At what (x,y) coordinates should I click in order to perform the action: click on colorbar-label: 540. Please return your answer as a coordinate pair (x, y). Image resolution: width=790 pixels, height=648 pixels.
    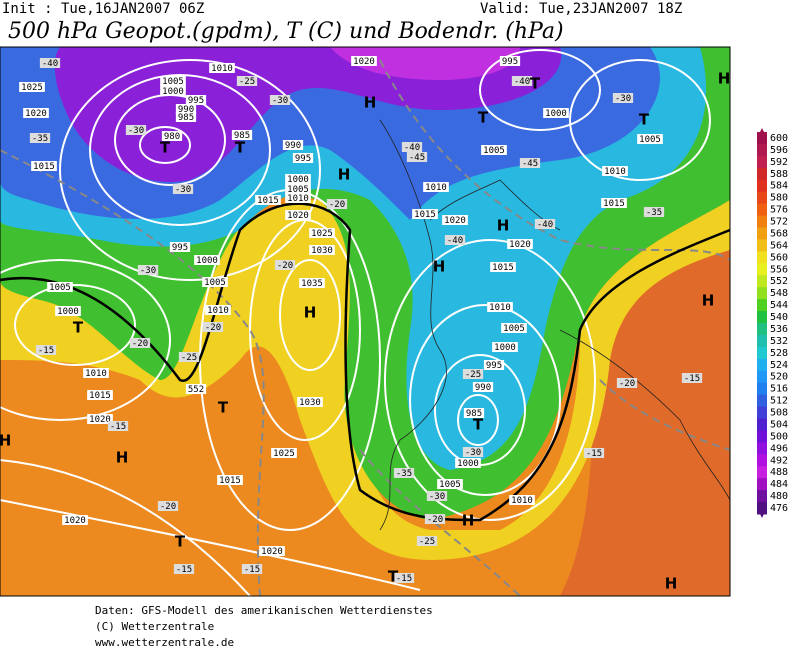
    Looking at the image, I should click on (779, 317).